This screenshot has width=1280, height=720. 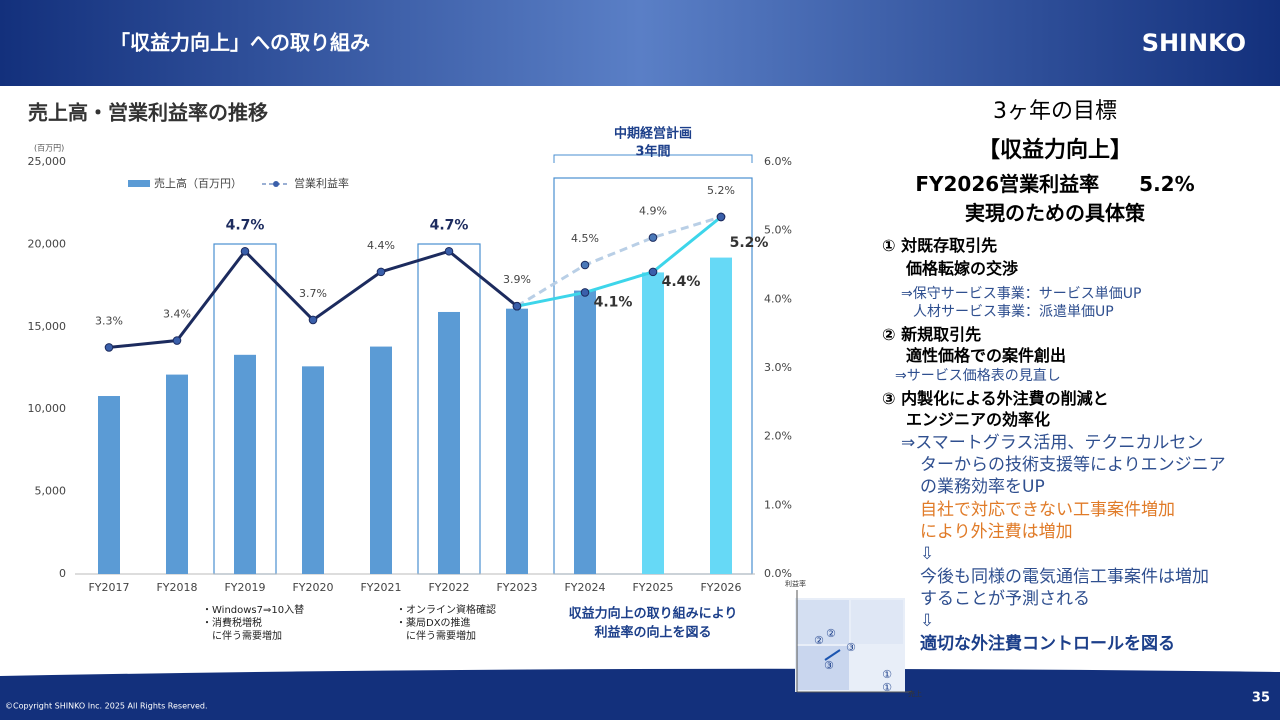 What do you see at coordinates (47, 161) in the screenshot?
I see `y-tick-label: 25,000` at bounding box center [47, 161].